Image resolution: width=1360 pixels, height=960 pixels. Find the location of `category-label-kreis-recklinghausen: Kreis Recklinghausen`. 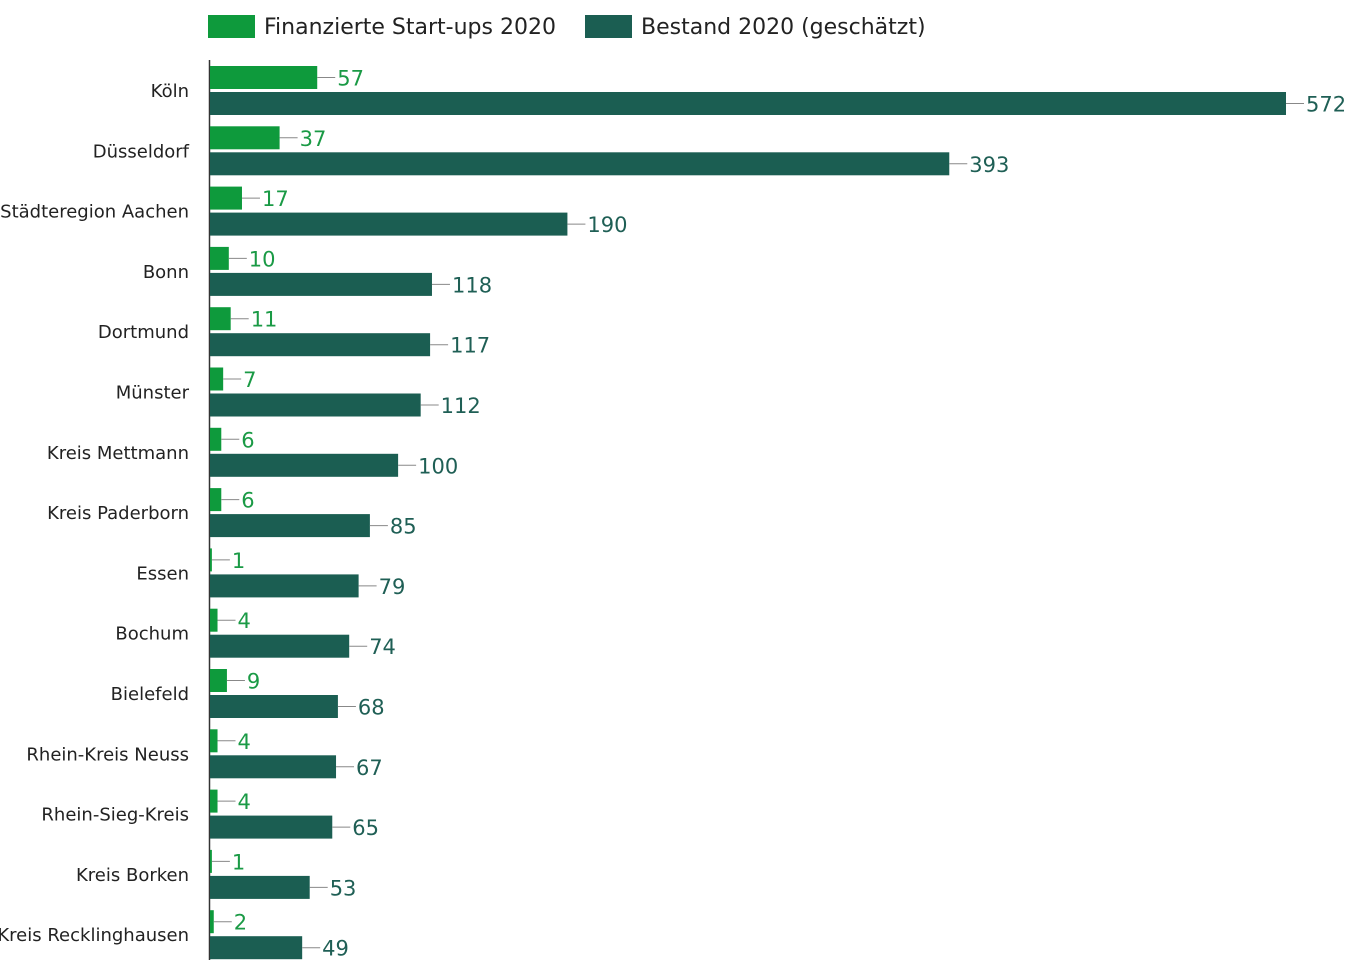

category-label-kreis-recklinghausen: Kreis Recklinghausen is located at coordinates (94, 935).